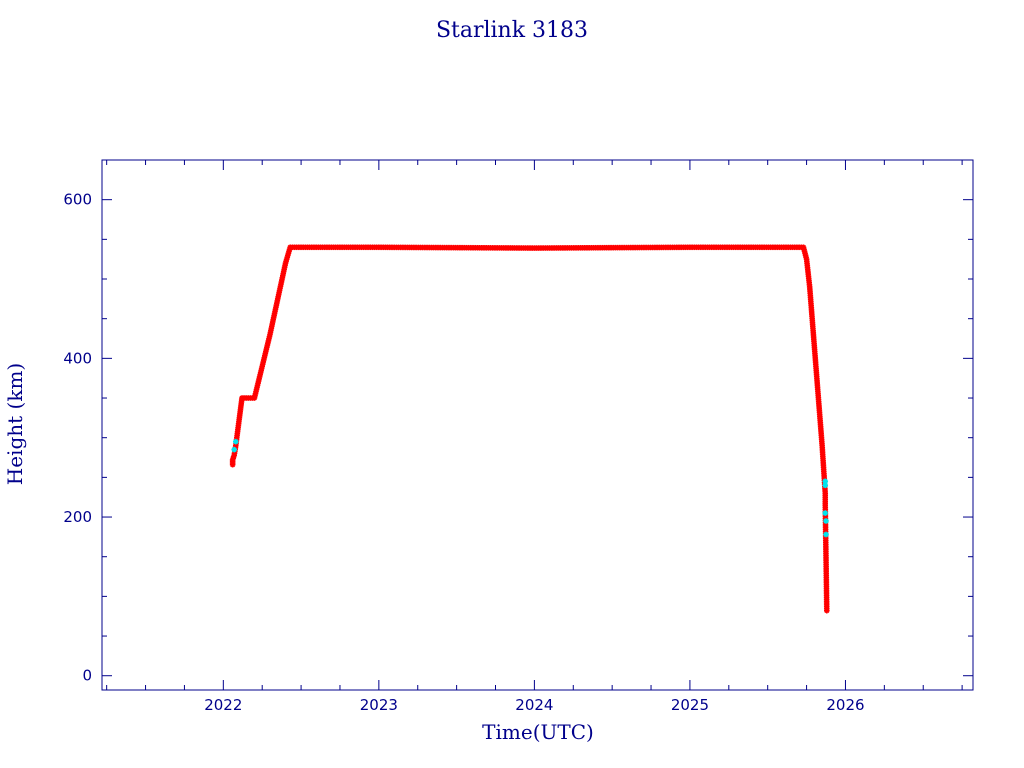  I want to click on y-tick-label: 0, so click(87, 676).